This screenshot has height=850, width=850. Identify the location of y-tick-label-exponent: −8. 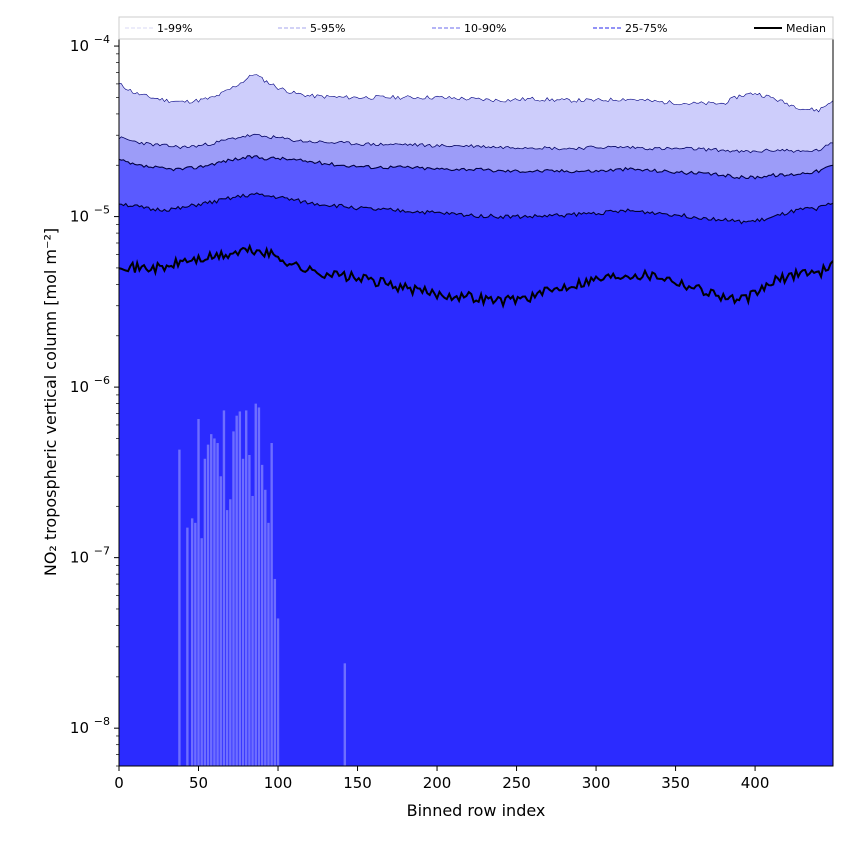
(102, 721).